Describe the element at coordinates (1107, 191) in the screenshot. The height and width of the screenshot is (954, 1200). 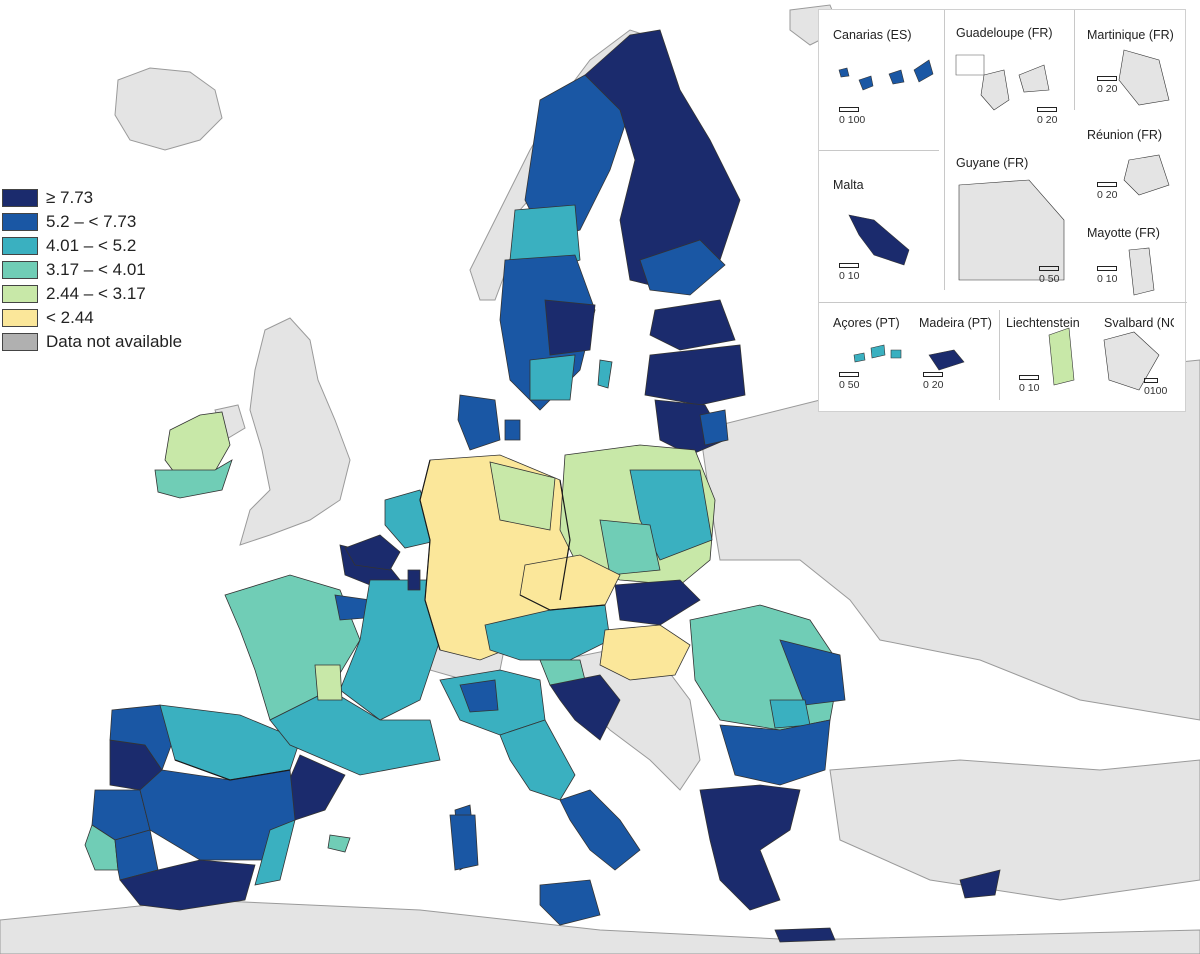
I see `scale-bar-reunion: 0 20` at that location.